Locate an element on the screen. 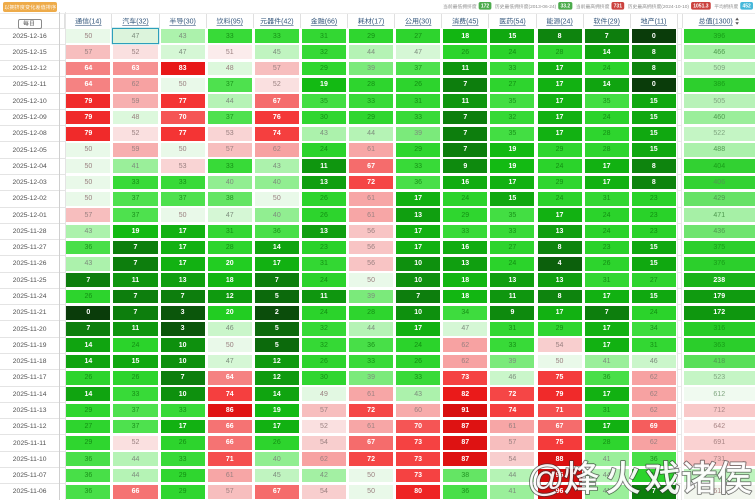 The height and width of the screenshot is (500, 755). svg-text: (66) is located at coordinates (331, 22).